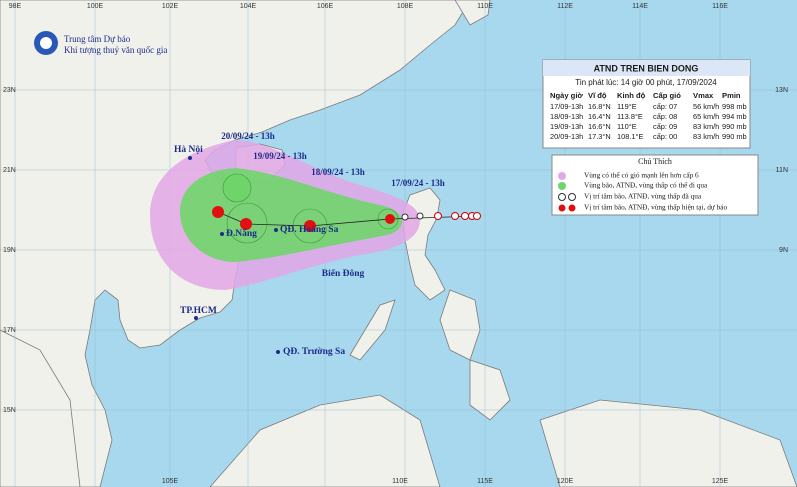 The height and width of the screenshot is (487, 797). Describe the element at coordinates (641, 175) in the screenshot. I see `legend-item: Vùng có thể có gió mạnh lên hơn cấp 6` at that location.